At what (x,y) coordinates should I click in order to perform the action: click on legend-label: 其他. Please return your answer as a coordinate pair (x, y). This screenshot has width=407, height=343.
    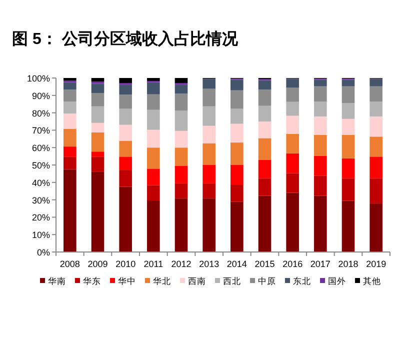
    Looking at the image, I should click on (372, 281).